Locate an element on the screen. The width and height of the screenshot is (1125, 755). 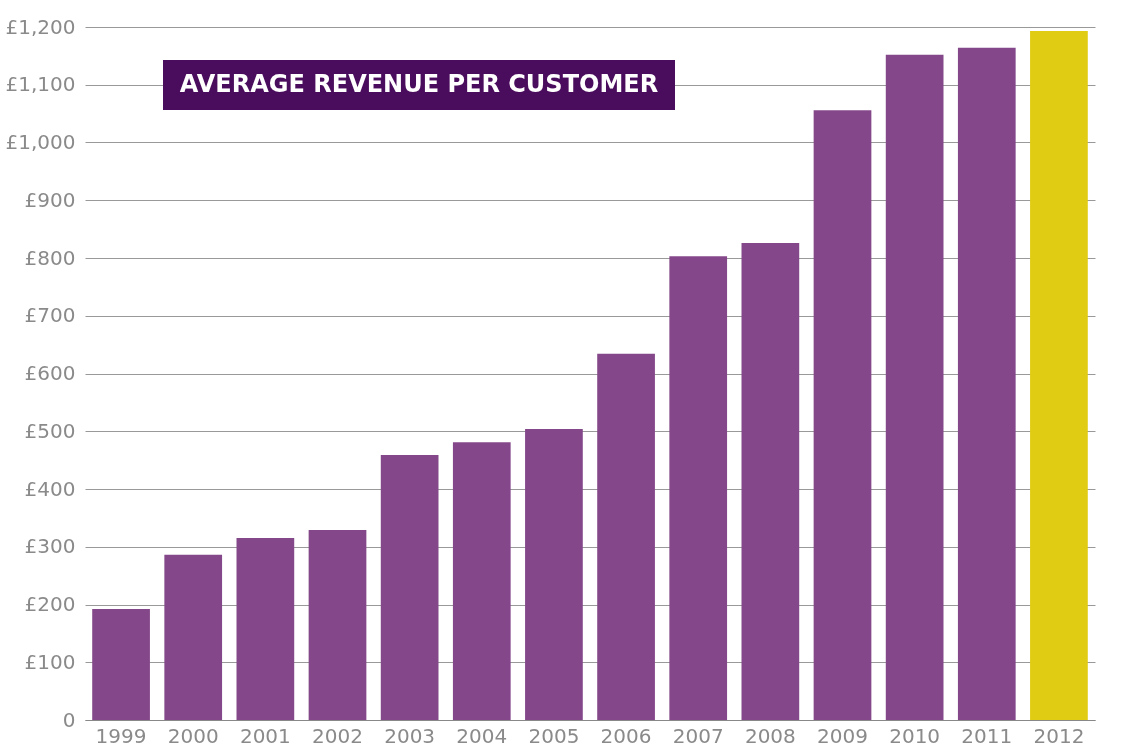
x-tick-label: 2006 is located at coordinates (626, 735).